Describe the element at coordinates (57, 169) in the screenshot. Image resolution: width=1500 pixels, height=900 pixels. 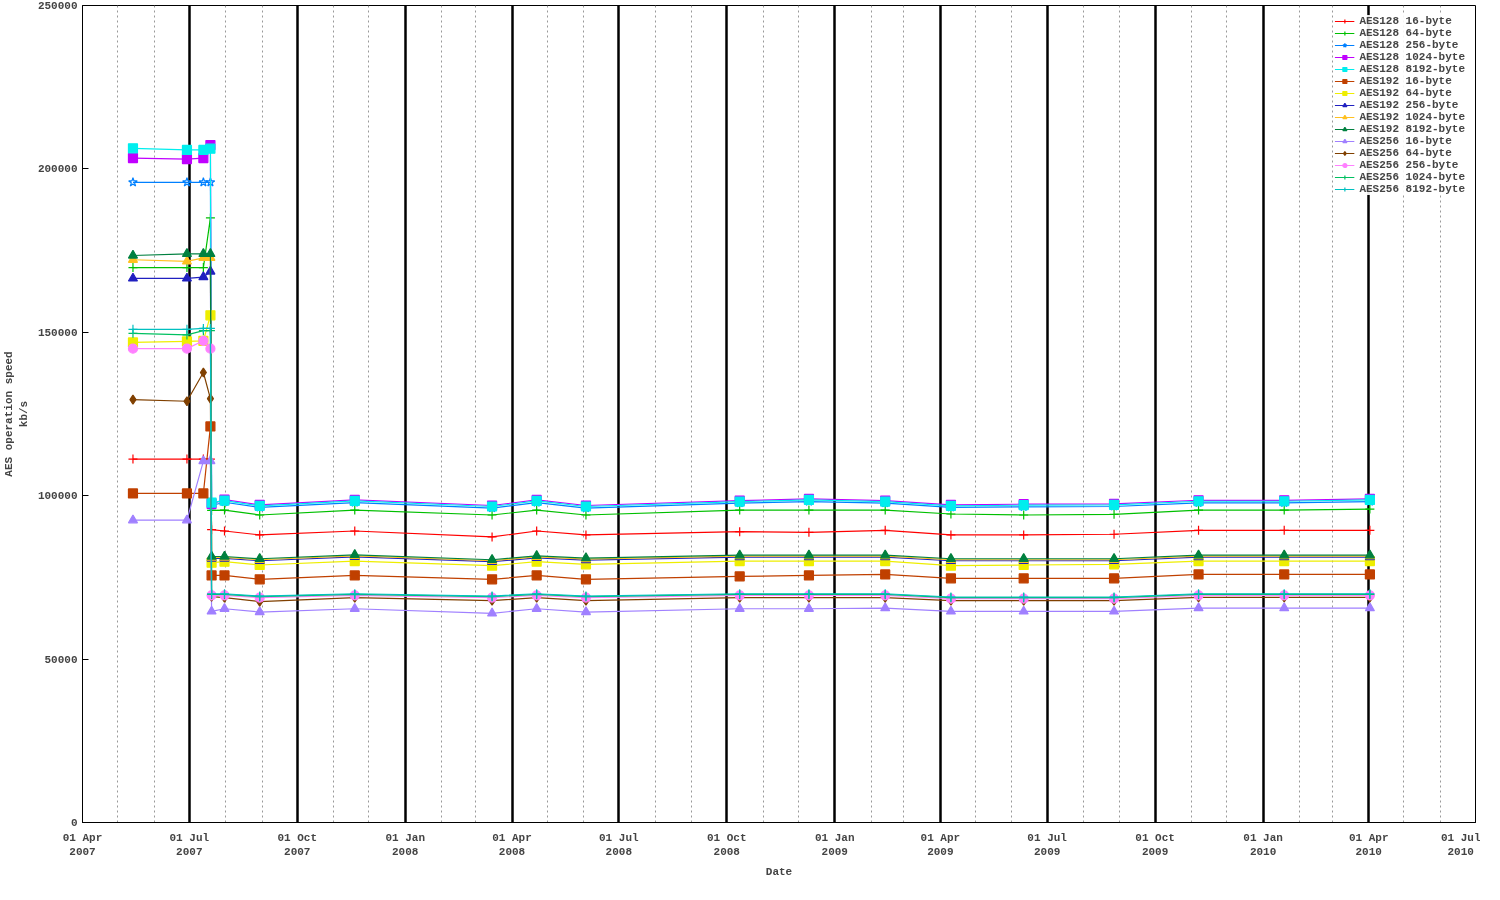
I see `y-tick-label: 200000` at that location.